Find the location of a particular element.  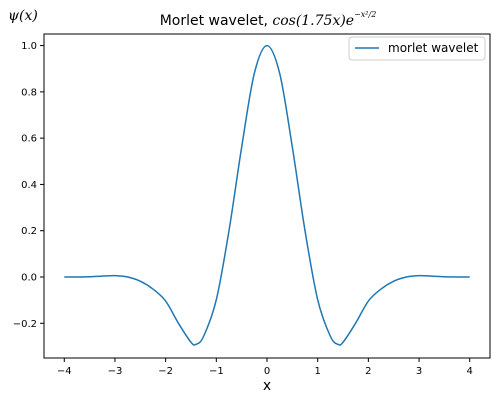

legend: morlet wavelet is located at coordinates (417, 48).